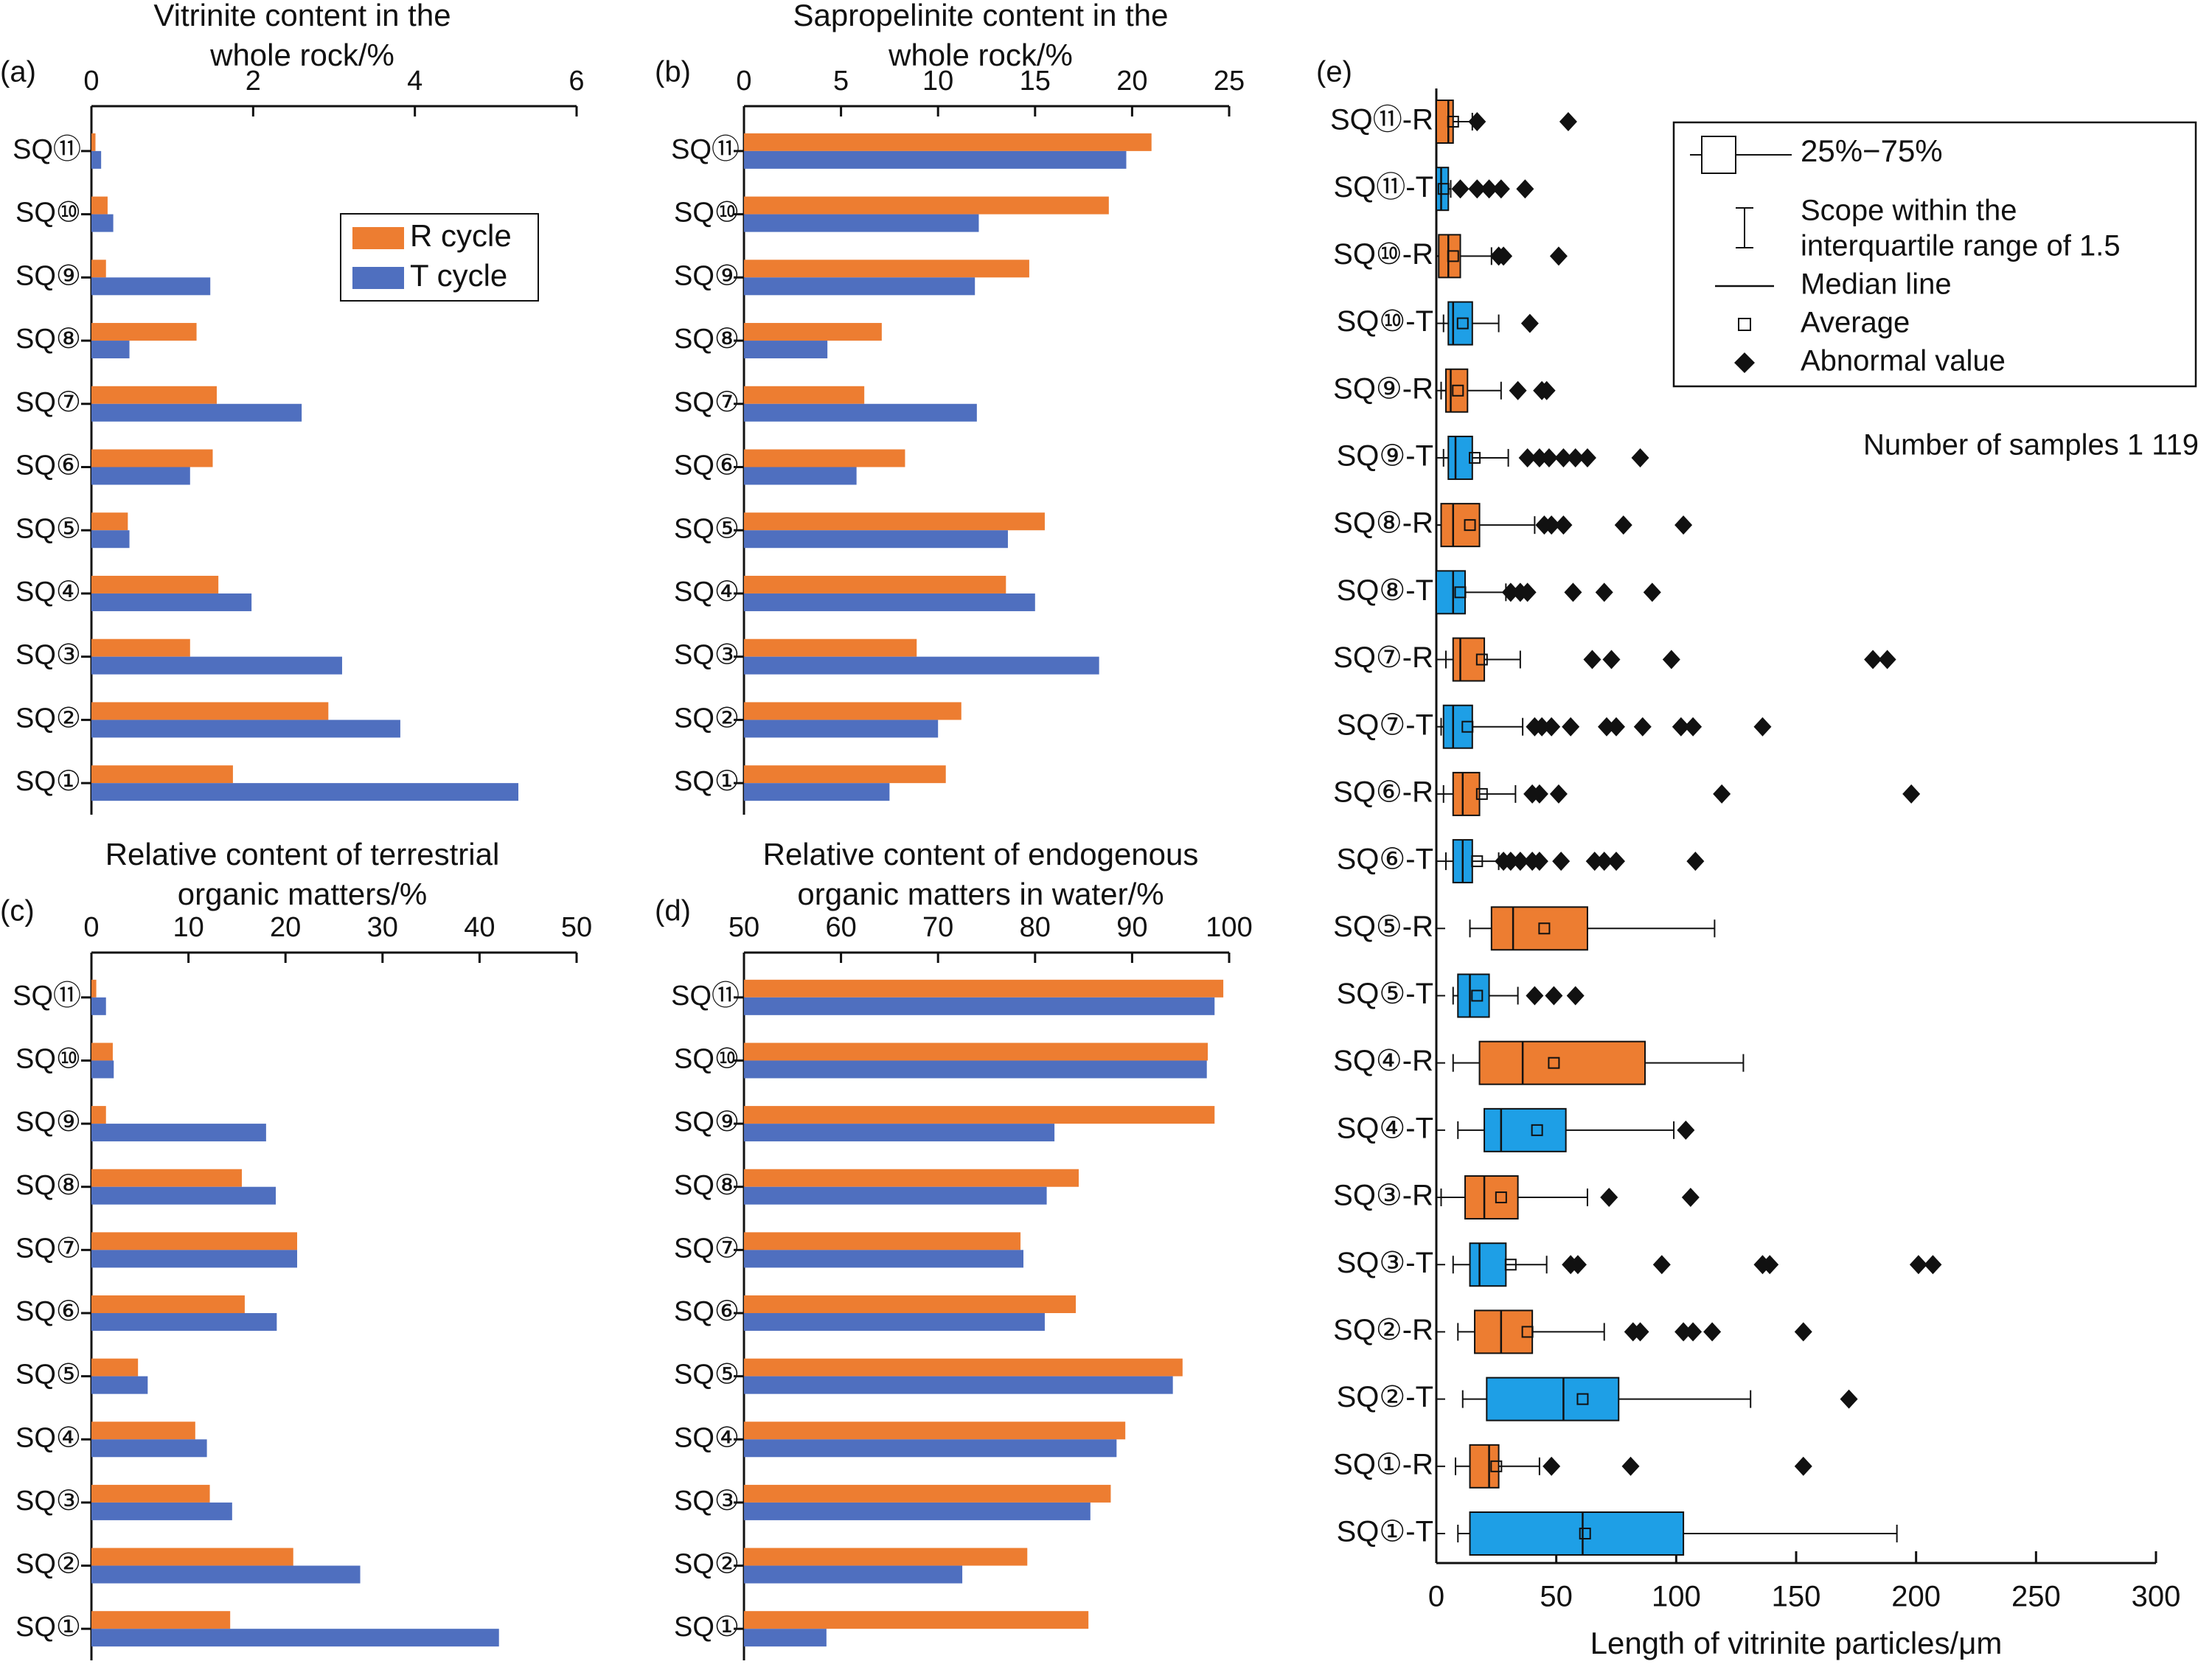  What do you see at coordinates (1383, 523) in the screenshot?
I see `box-label: SQ⑧-R` at bounding box center [1383, 523].